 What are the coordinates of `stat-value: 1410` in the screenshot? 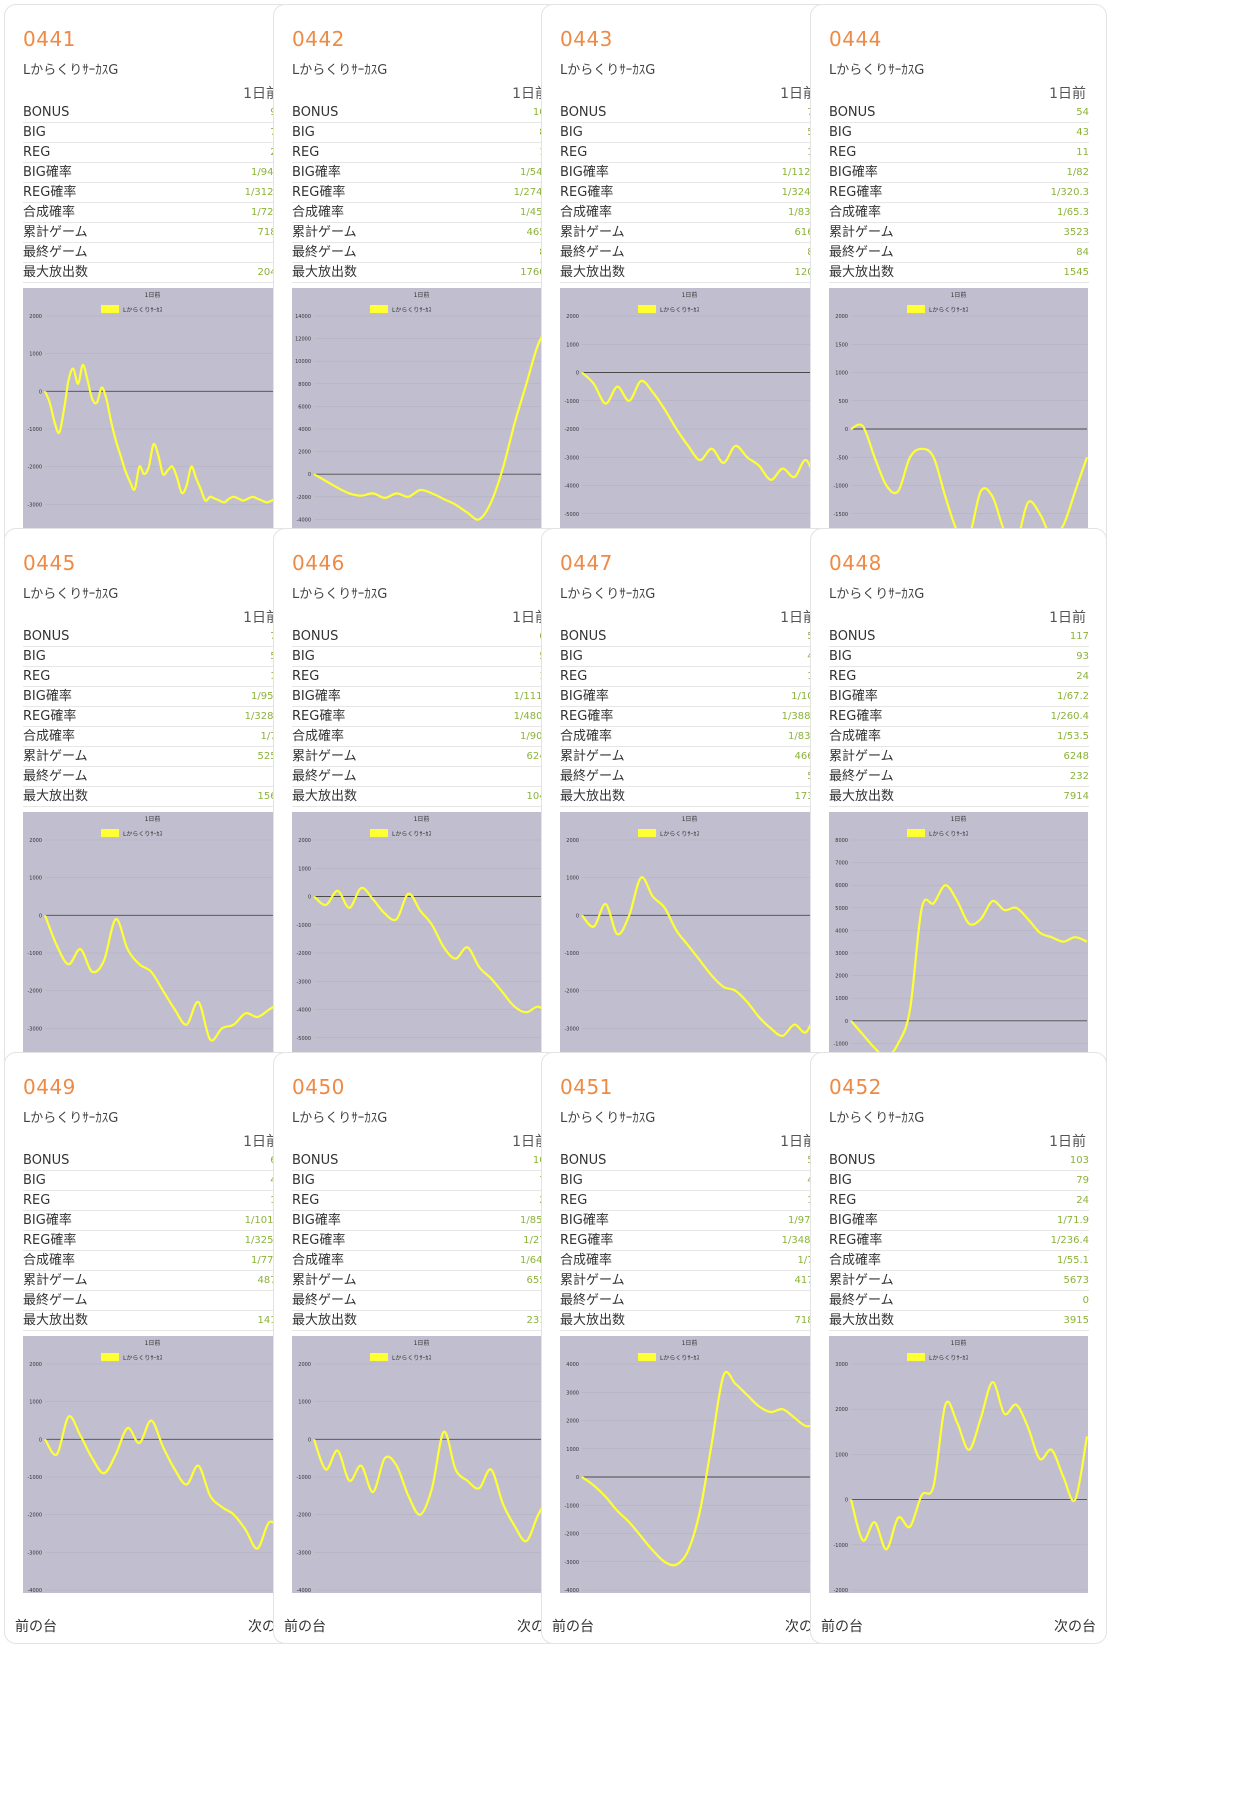 It's located at (234, 1320).